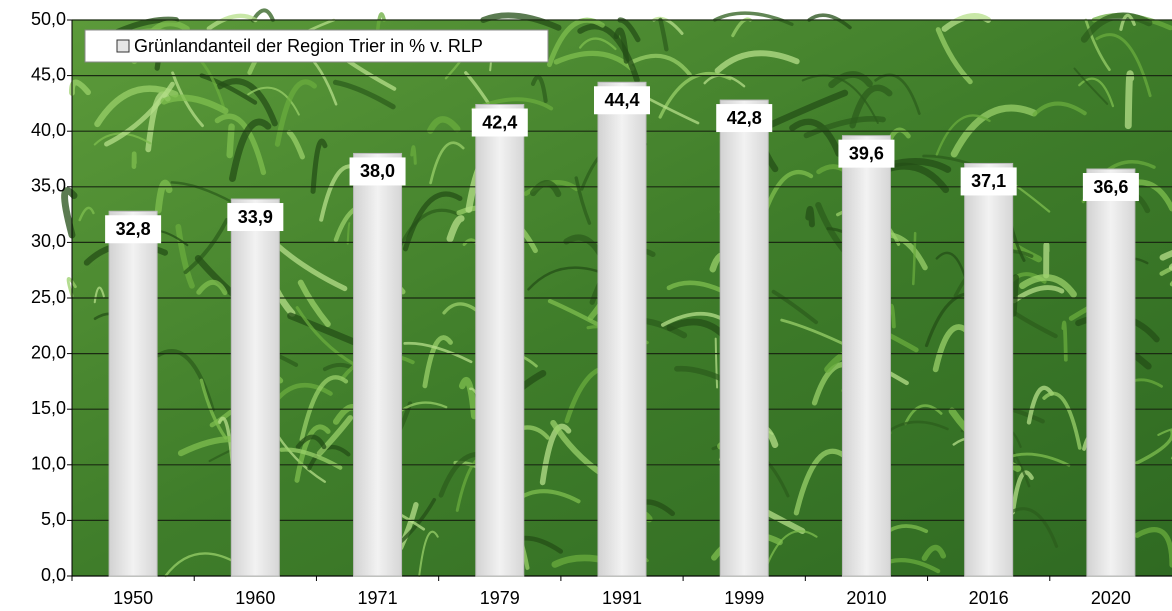  What do you see at coordinates (48, 352) in the screenshot?
I see `y-tick-label: 20,0` at bounding box center [48, 352].